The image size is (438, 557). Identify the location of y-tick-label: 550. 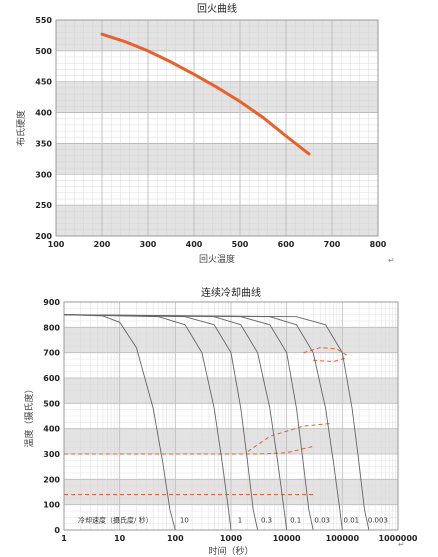
(43, 20).